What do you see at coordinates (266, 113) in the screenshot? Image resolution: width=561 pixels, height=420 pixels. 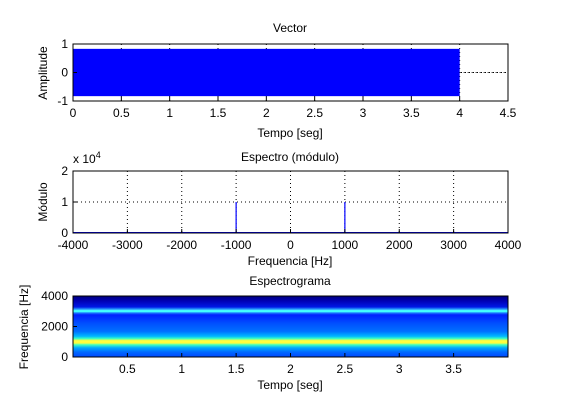 I see `vector-xtick-label: 2` at bounding box center [266, 113].